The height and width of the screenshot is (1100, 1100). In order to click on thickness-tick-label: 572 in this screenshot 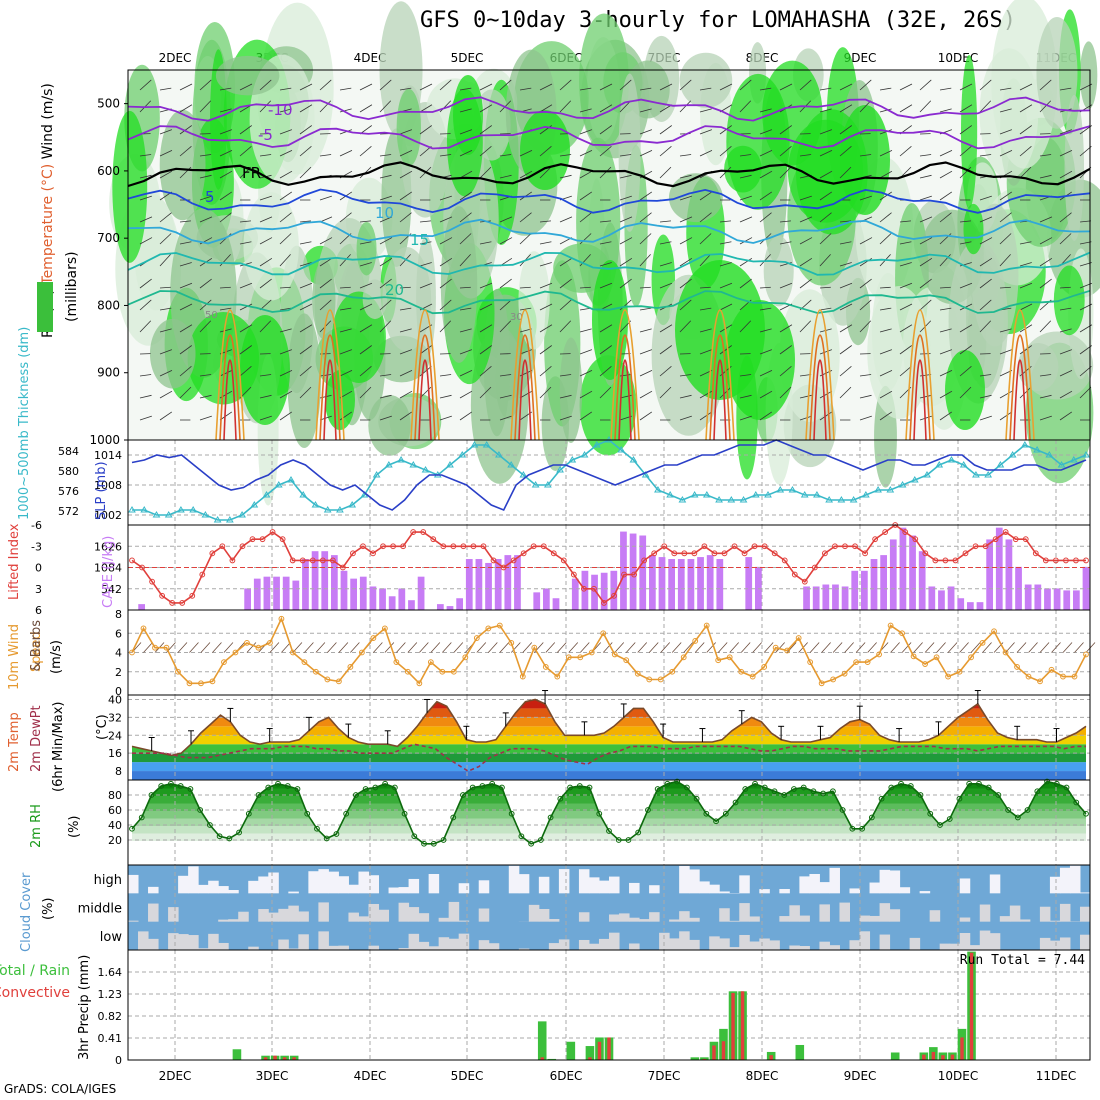, I will do `click(68, 511)`.